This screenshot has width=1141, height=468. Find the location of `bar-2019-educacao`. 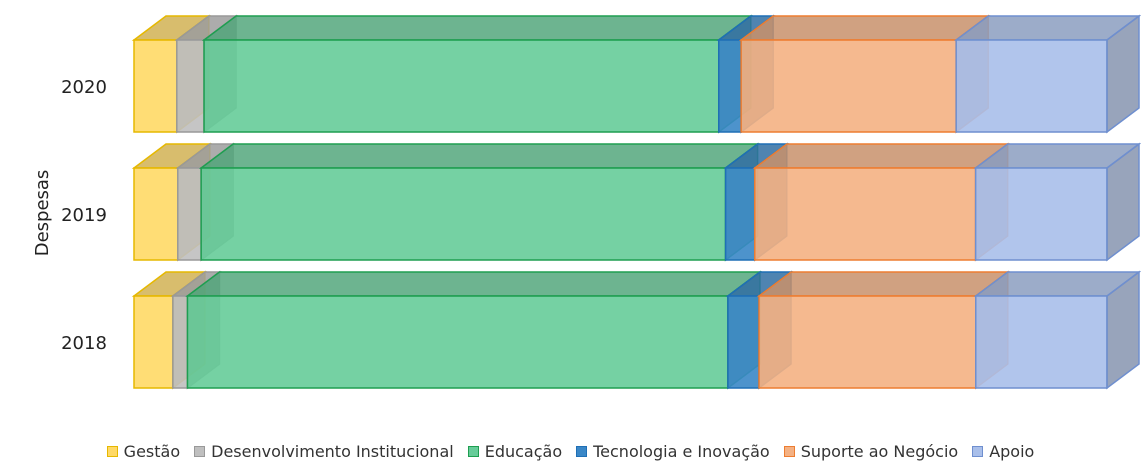

bar-2019-educacao is located at coordinates (479, 202).